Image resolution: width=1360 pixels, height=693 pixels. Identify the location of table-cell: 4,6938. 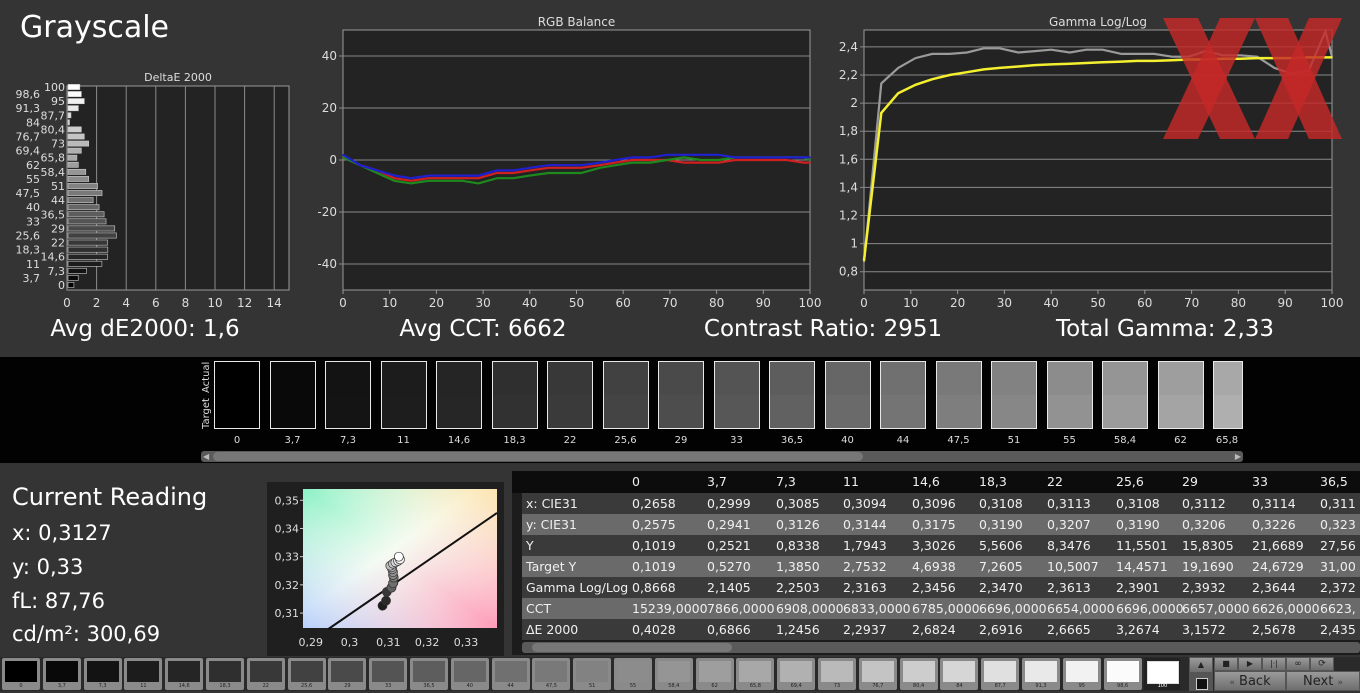
(934, 566).